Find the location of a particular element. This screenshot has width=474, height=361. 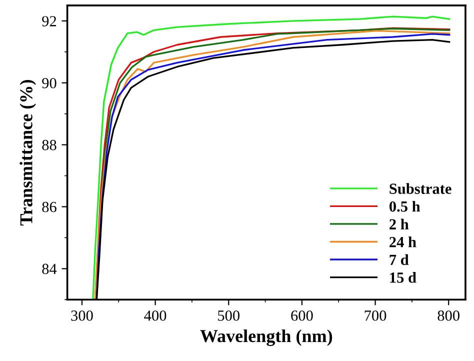

y-tick-label: 92 is located at coordinates (49, 21).